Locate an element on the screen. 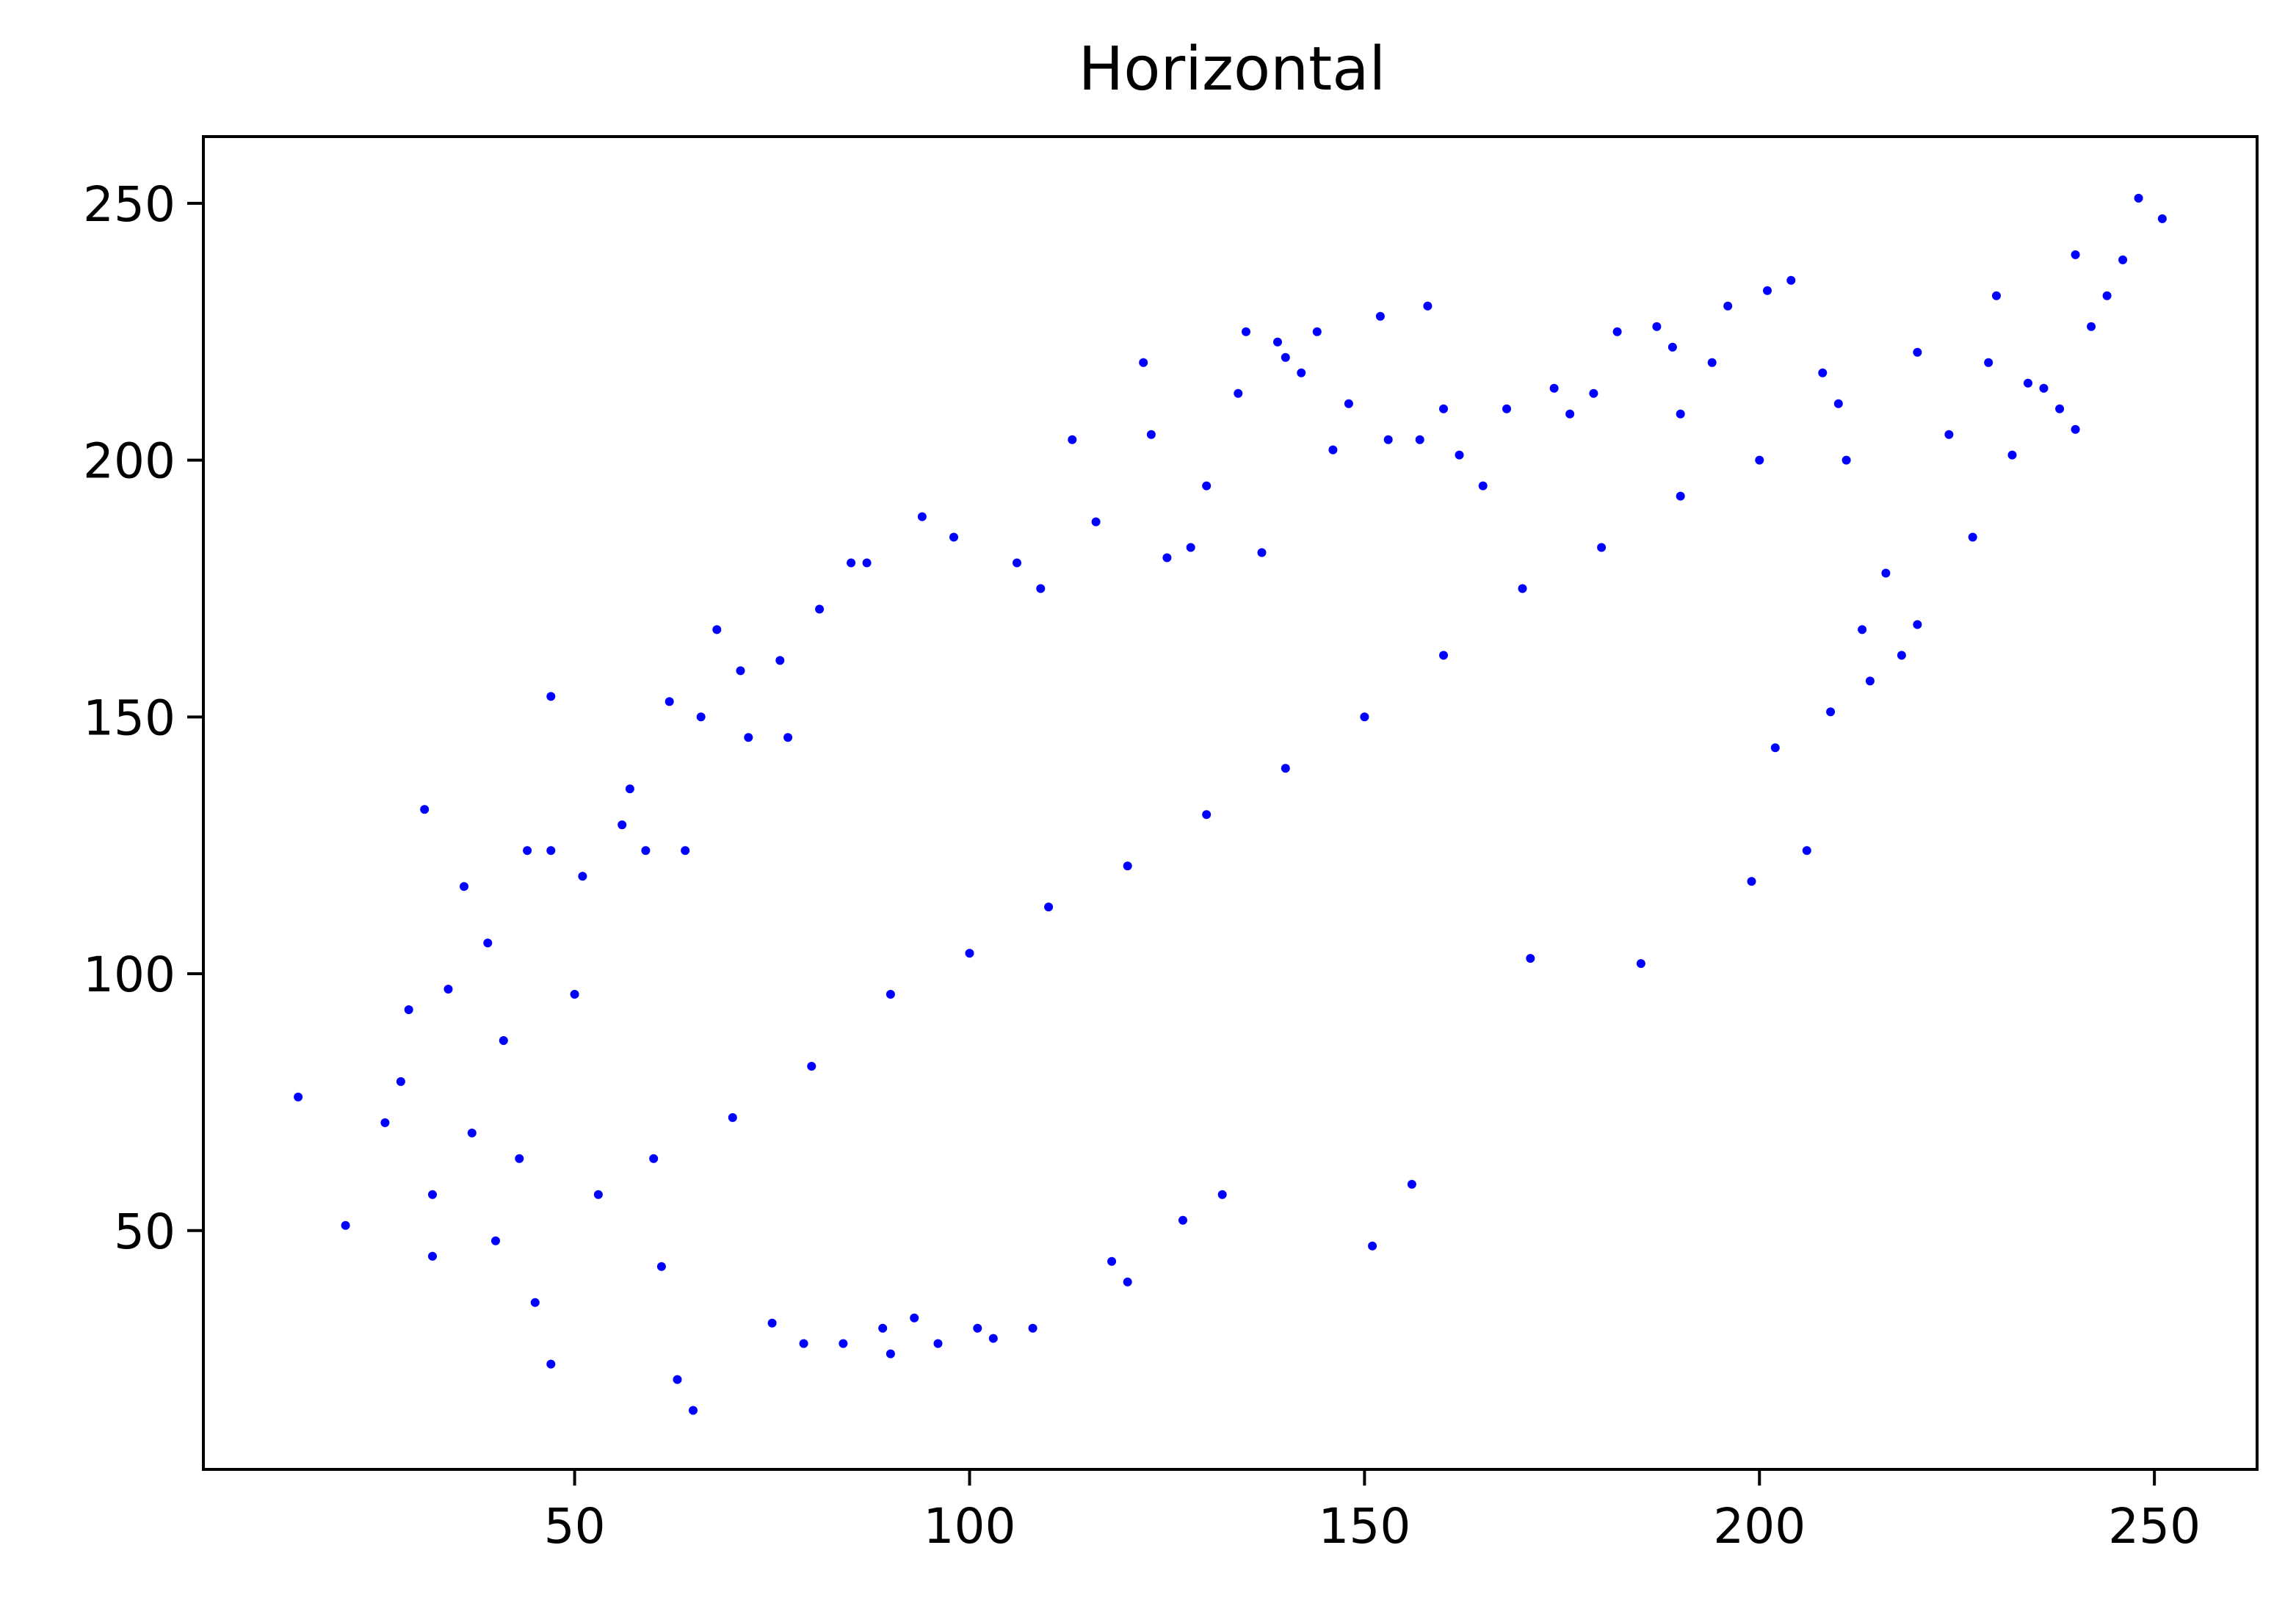 The height and width of the screenshot is (1617, 2296). x-tick-label: 100 is located at coordinates (970, 1526).